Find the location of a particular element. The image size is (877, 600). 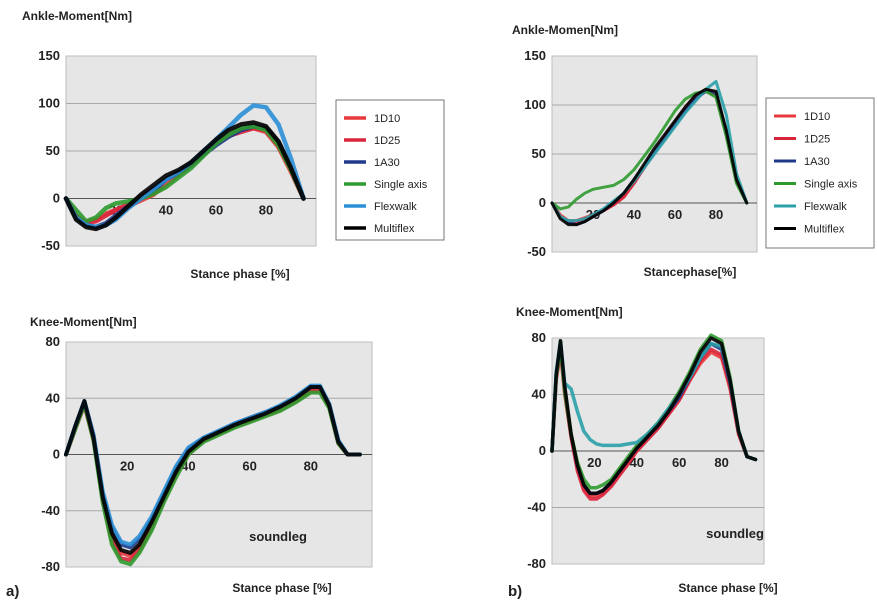

legend-right: 1D10 1D25 1A30 Single axis Flexwalk Multiflex is located at coordinates (820, 173).